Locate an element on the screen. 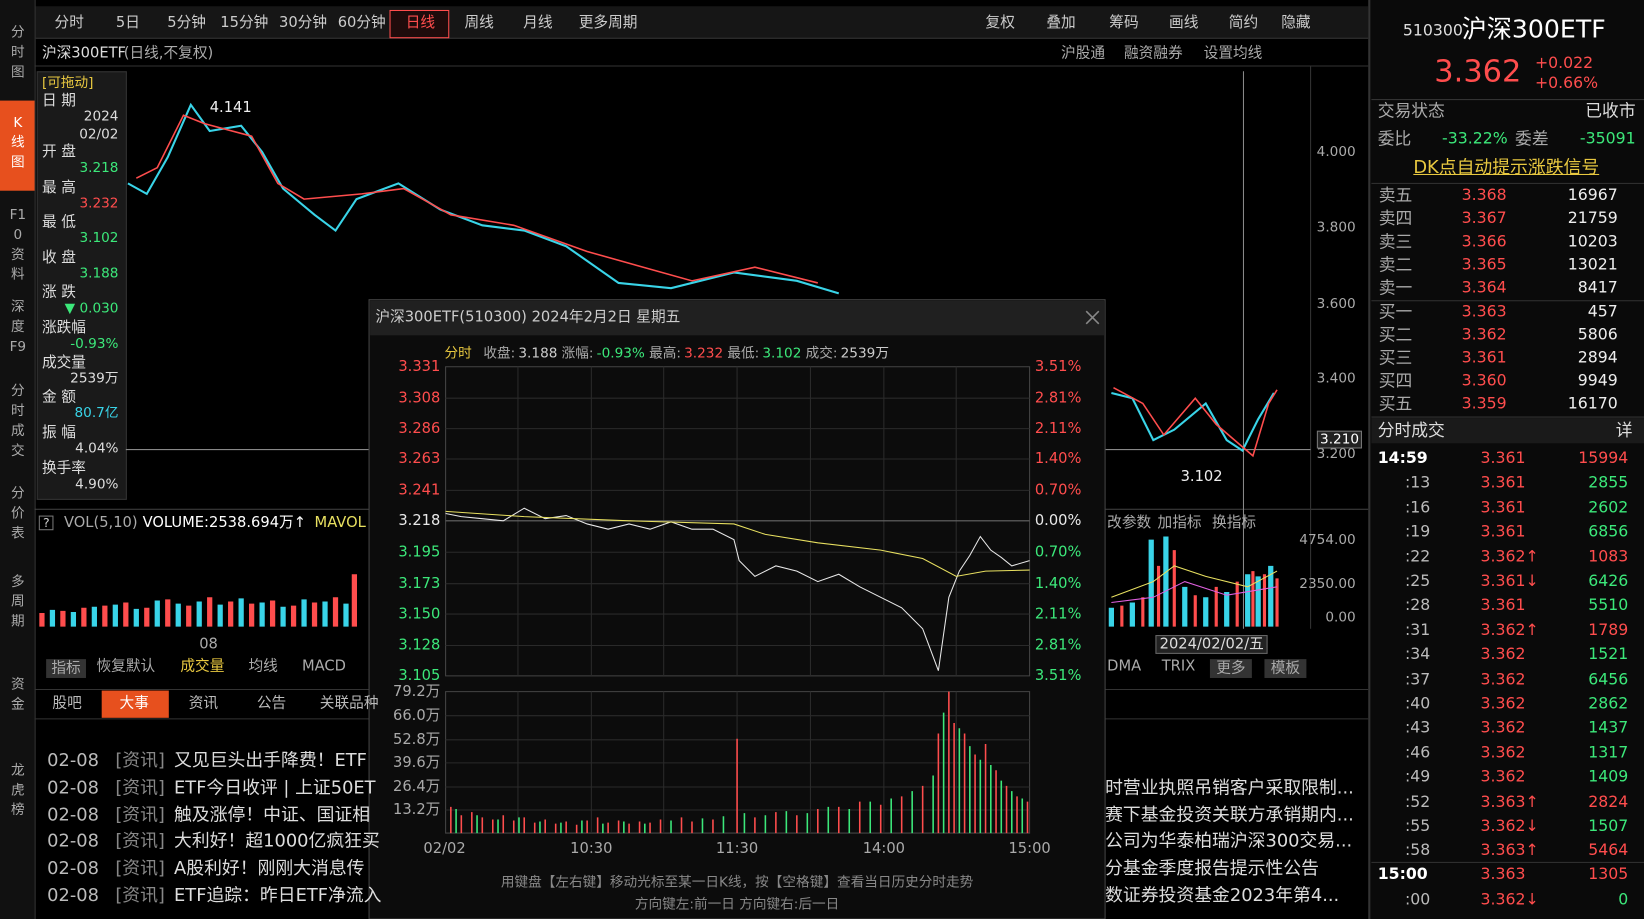 The height and width of the screenshot is (919, 1644). nav-item: 多周期 is located at coordinates (17, 602).